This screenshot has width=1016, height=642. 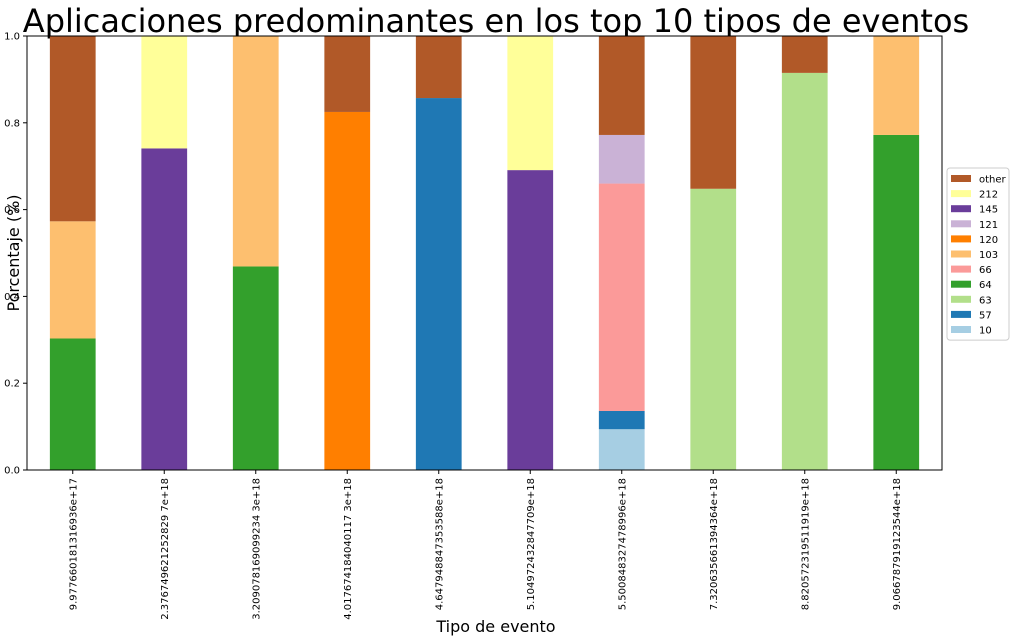 I want to click on legend-label-64: 64, so click(x=985, y=285).